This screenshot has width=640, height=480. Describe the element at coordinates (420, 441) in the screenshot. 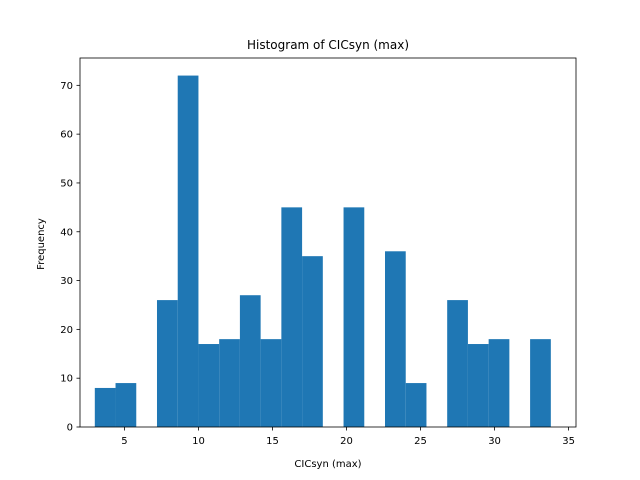

I see `x-tick-label: 25` at that location.